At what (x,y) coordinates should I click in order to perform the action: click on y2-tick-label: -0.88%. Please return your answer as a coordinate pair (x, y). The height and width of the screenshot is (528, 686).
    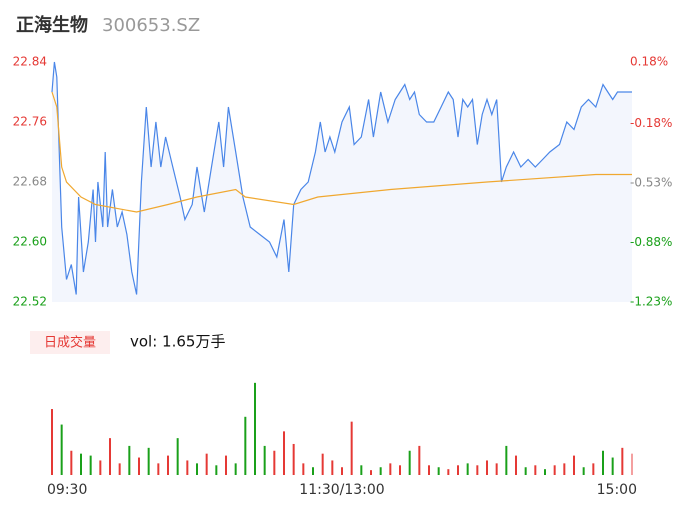
    Looking at the image, I should click on (651, 242).